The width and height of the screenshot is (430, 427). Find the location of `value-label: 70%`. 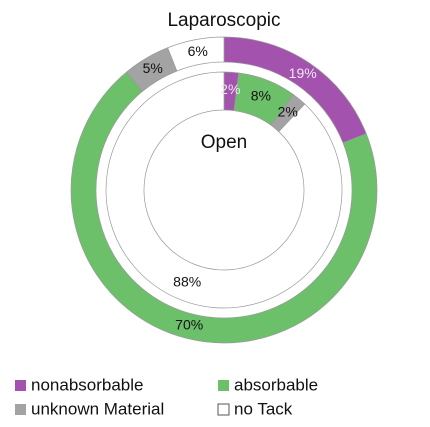

value-label: 70% is located at coordinates (189, 324).